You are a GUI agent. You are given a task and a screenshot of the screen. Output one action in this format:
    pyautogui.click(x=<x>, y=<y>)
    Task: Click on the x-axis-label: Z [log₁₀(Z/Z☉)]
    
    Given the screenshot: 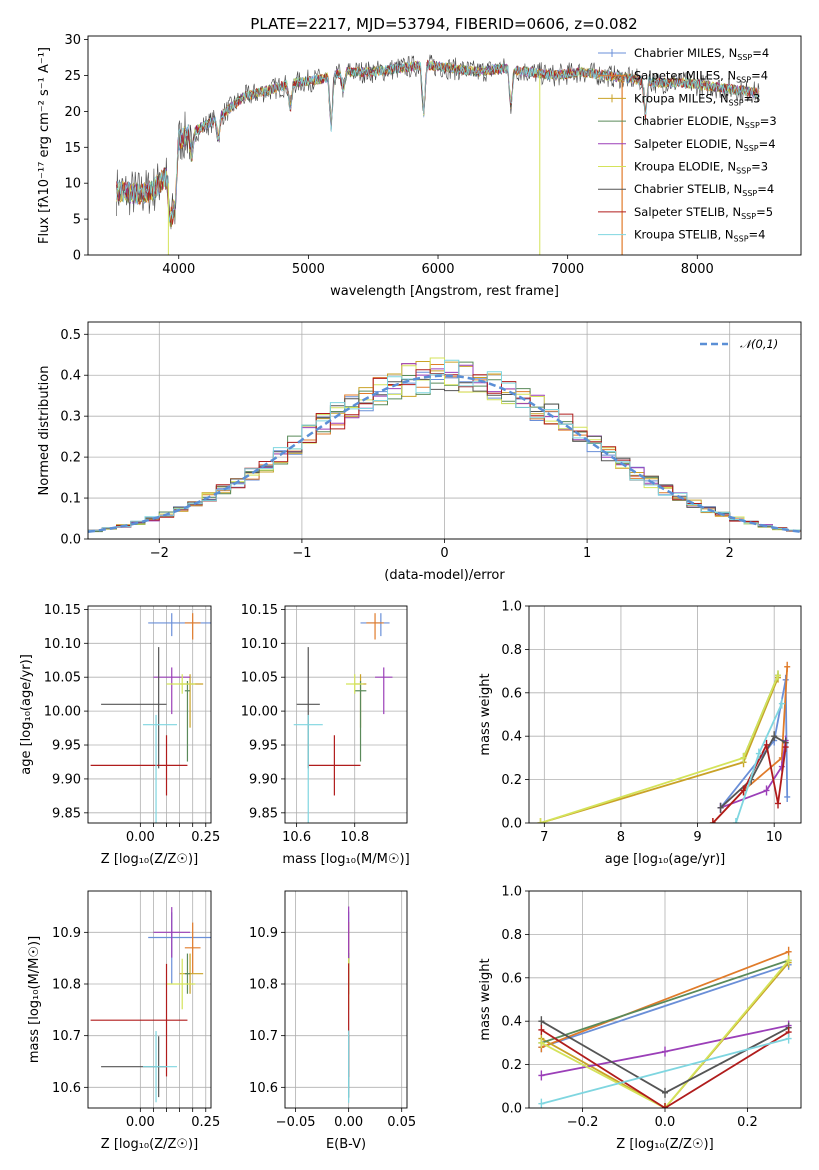 What is the action you would take?
    pyautogui.click(x=149, y=859)
    